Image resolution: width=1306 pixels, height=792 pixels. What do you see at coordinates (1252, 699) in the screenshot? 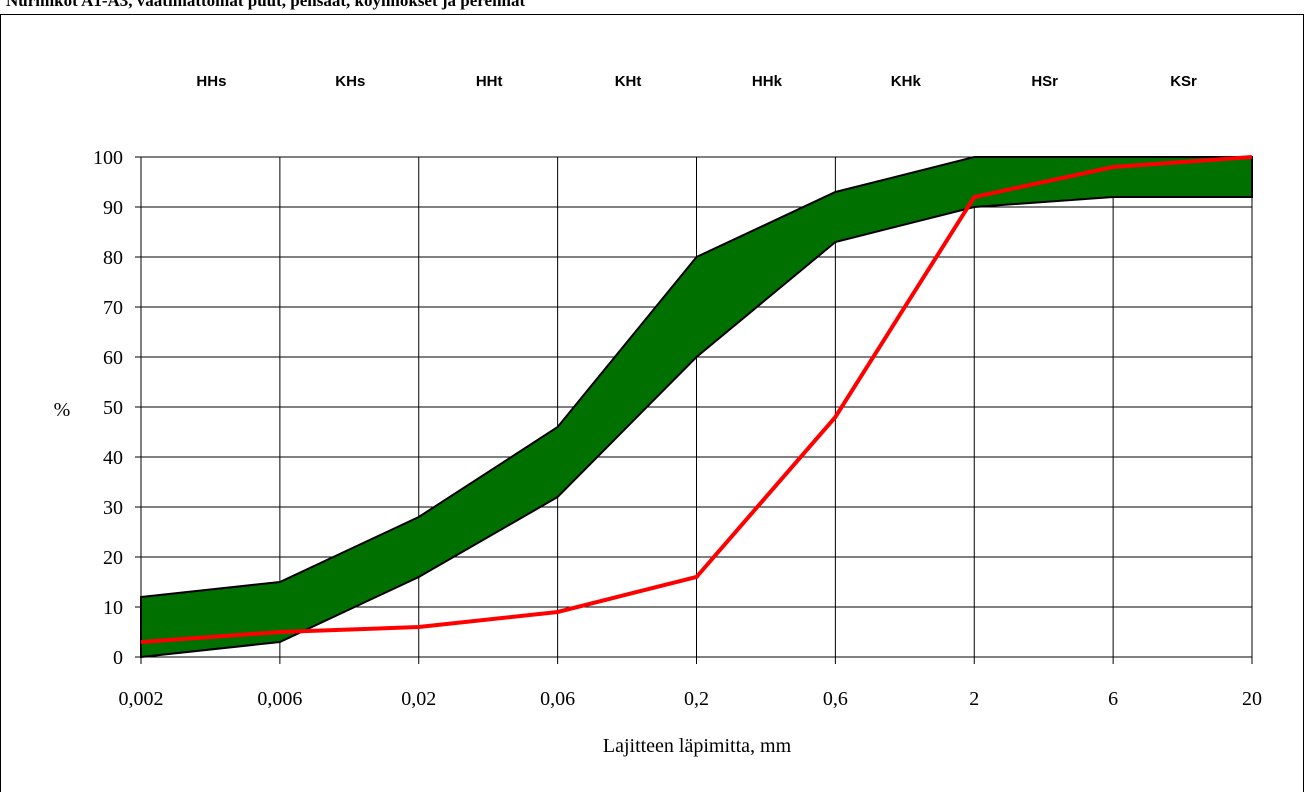
I see `x-tick-label: 20` at bounding box center [1252, 699].